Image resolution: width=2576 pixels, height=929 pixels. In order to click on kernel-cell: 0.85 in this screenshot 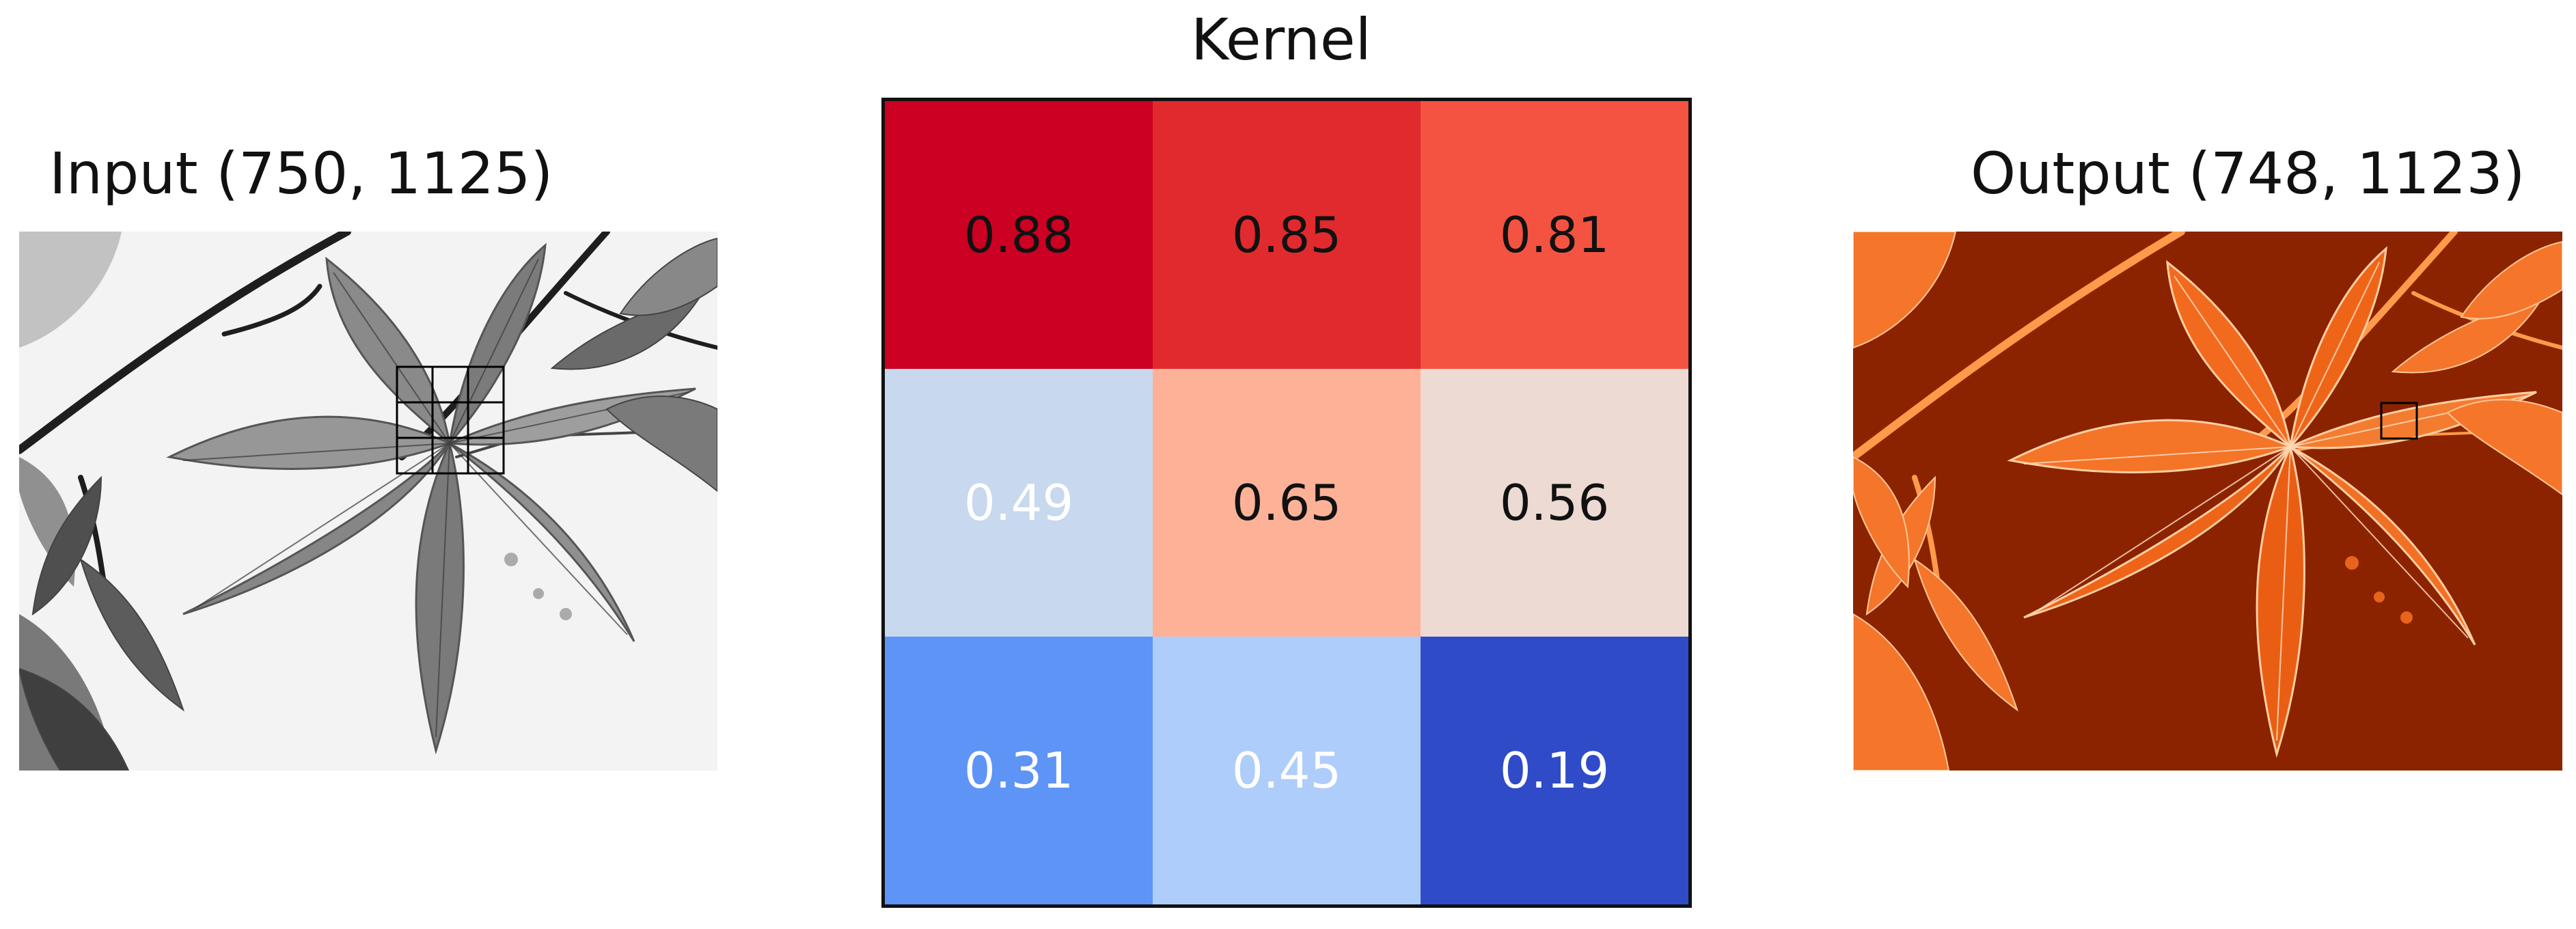, I will do `click(1287, 235)`.